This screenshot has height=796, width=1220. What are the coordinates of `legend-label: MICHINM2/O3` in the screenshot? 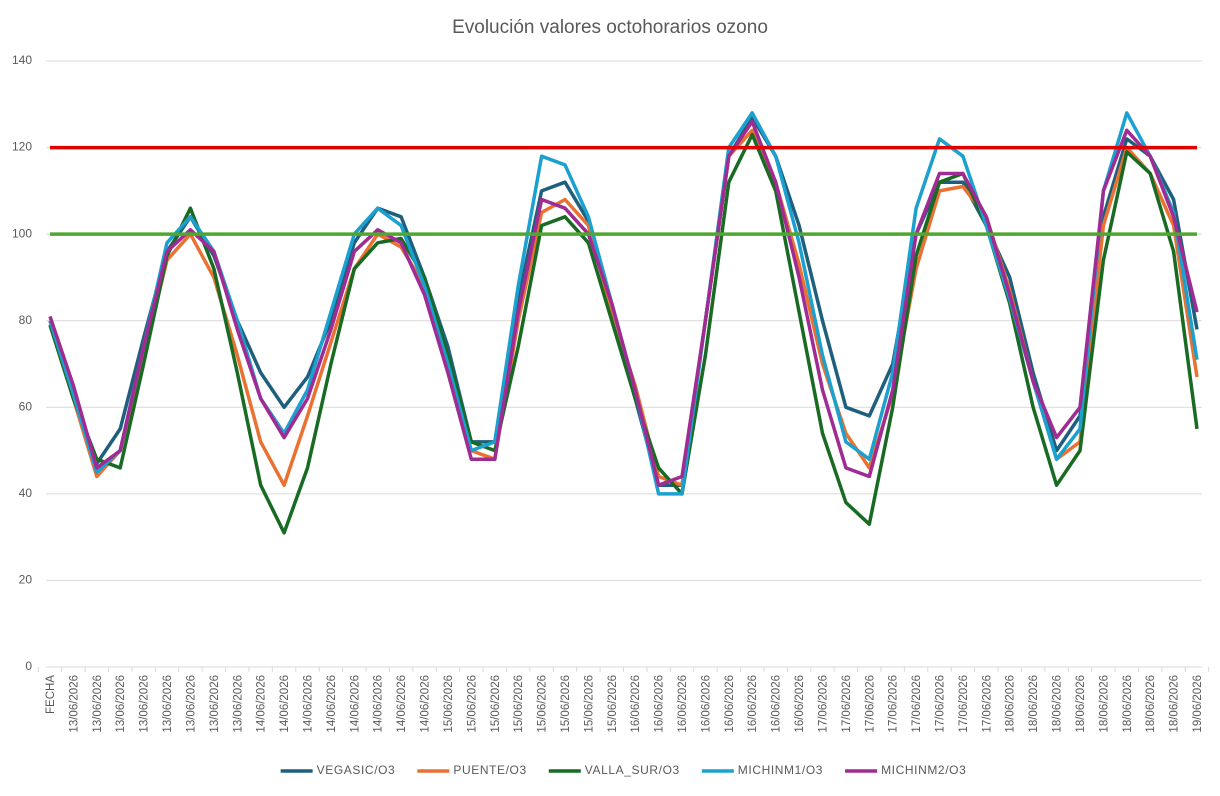 It's located at (923, 770).